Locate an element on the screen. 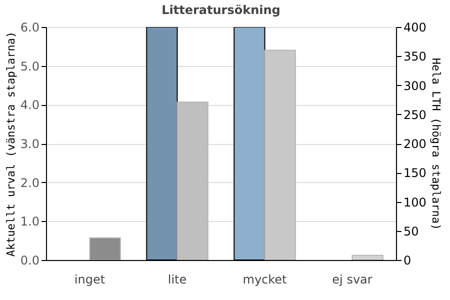 This screenshot has width=450, height=300. y-axis-title: Aktuellt urval (vänstra staplarna) is located at coordinates (11, 144).